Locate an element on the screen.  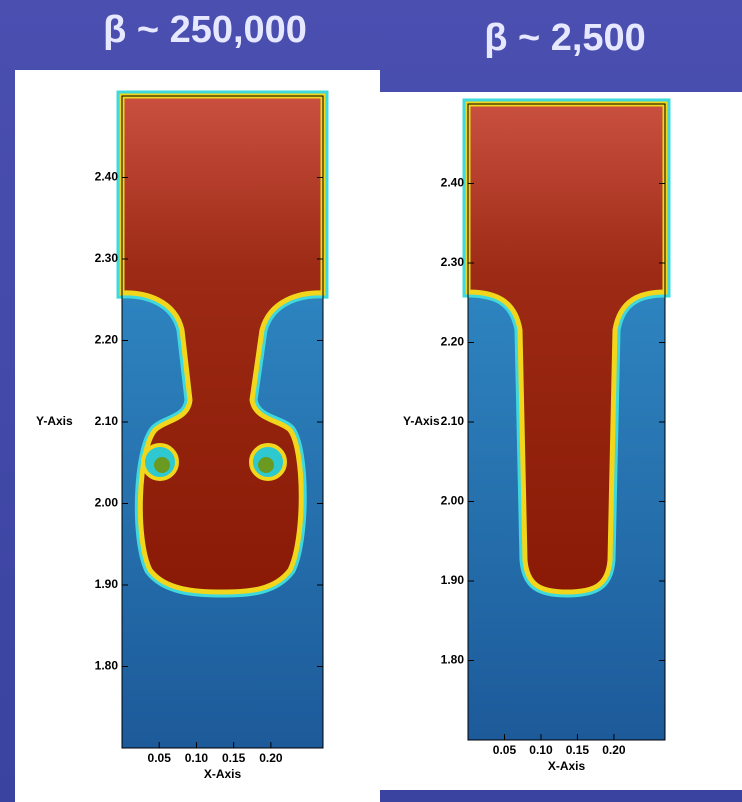
panel-title: β ~ 2,500 is located at coordinates (565, 38).